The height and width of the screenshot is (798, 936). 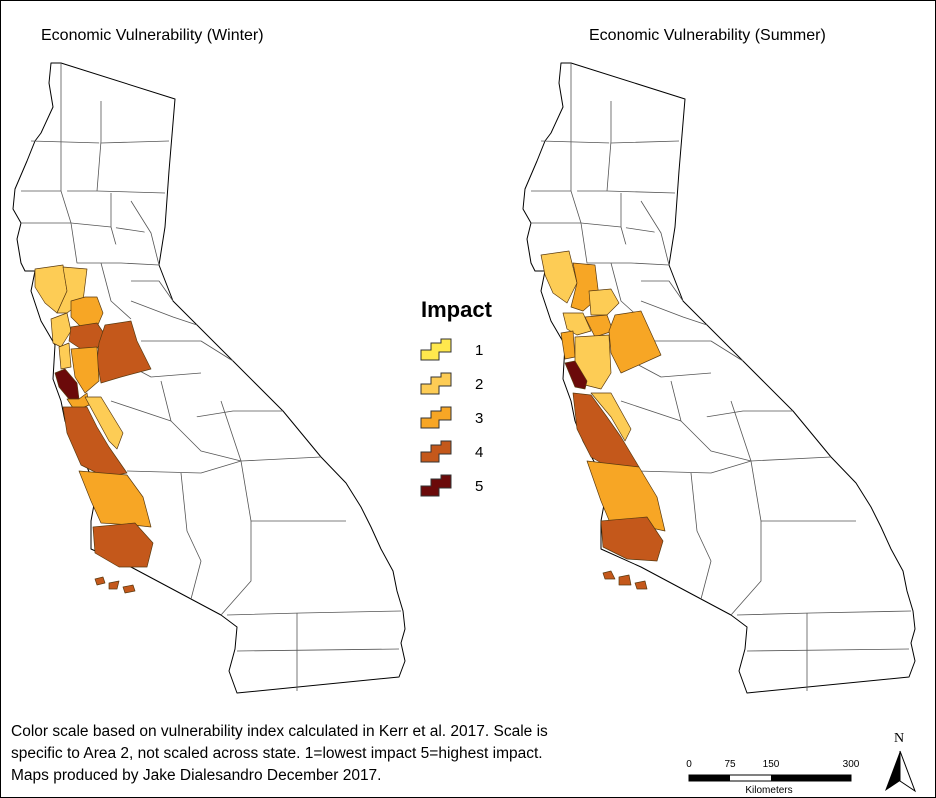 I want to click on legend-item: 1, so click(x=455, y=350).